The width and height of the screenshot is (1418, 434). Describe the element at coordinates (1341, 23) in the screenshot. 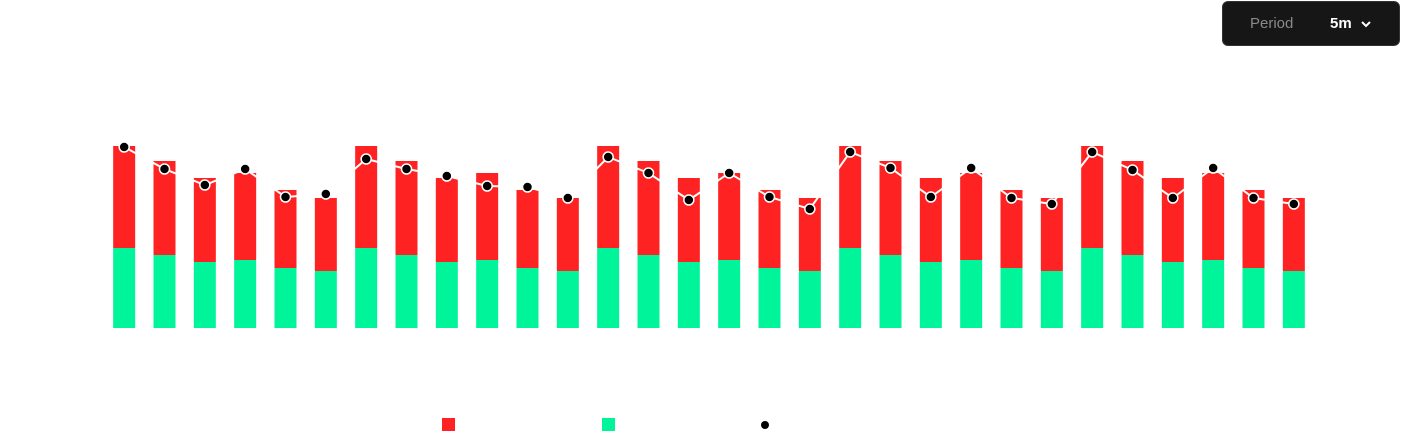

I see `period-value: 5m` at that location.